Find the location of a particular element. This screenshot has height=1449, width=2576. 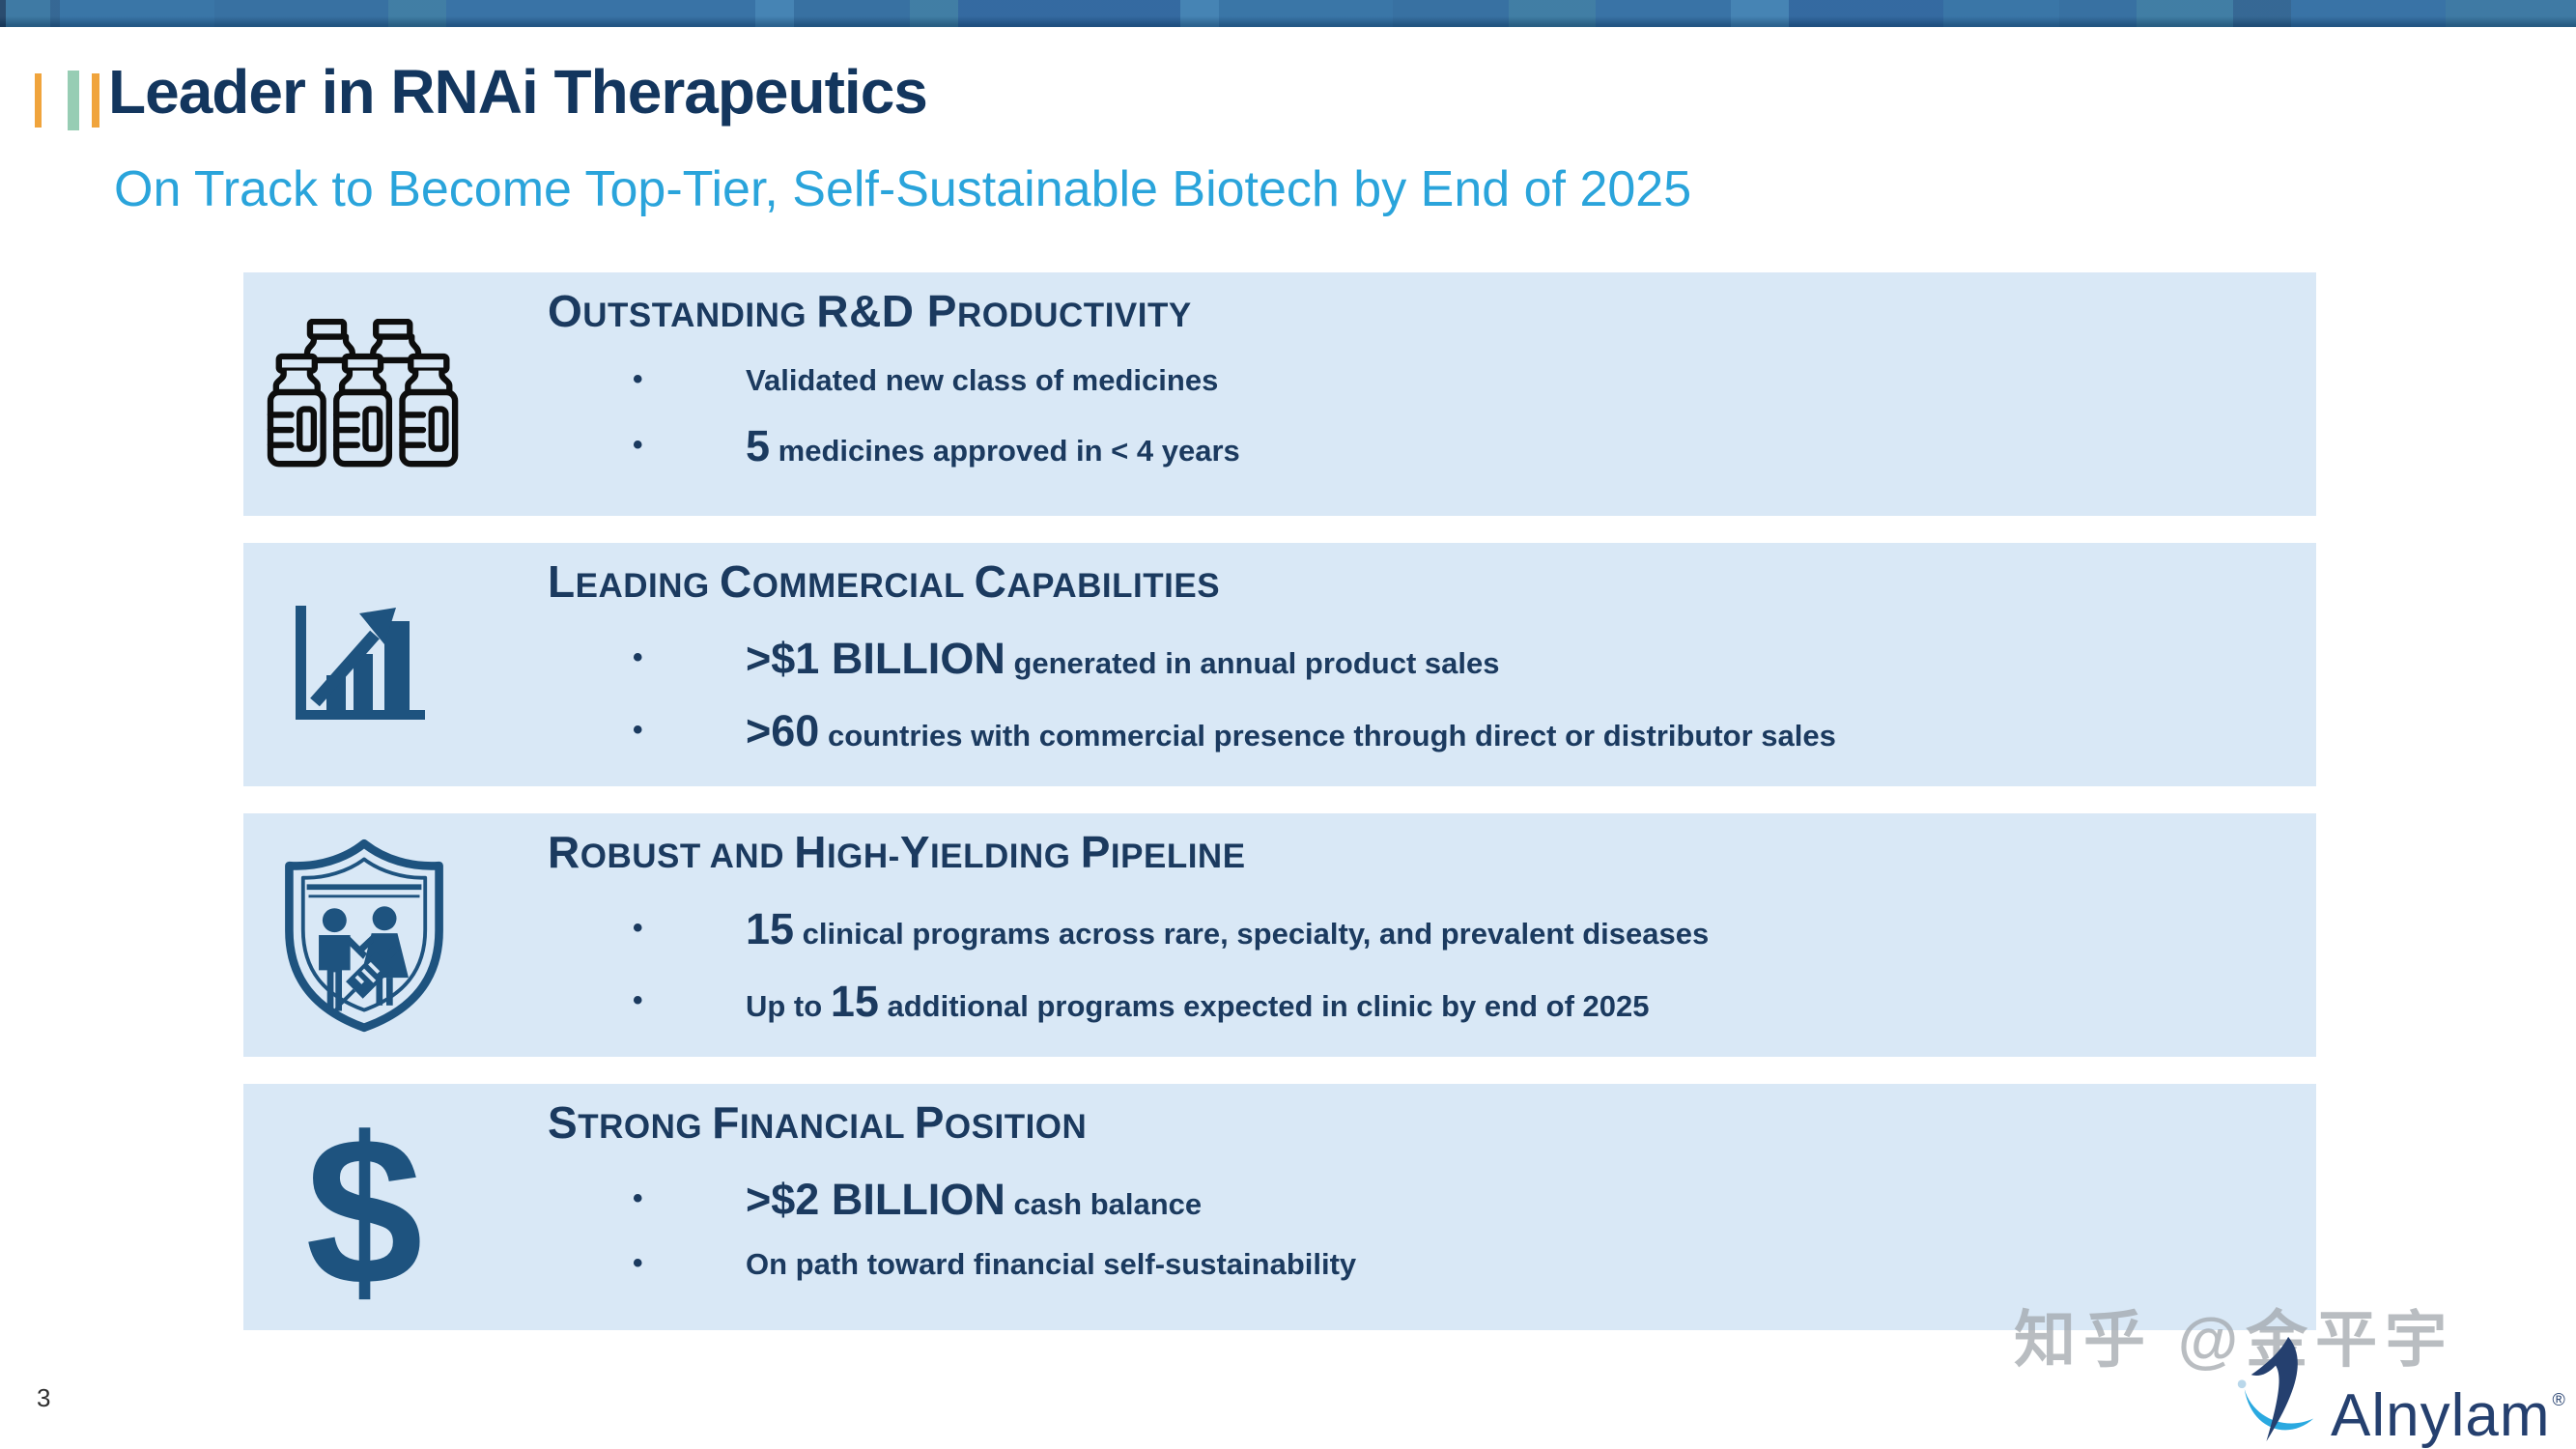

text-segment: UTSTANDING is located at coordinates (699, 315).